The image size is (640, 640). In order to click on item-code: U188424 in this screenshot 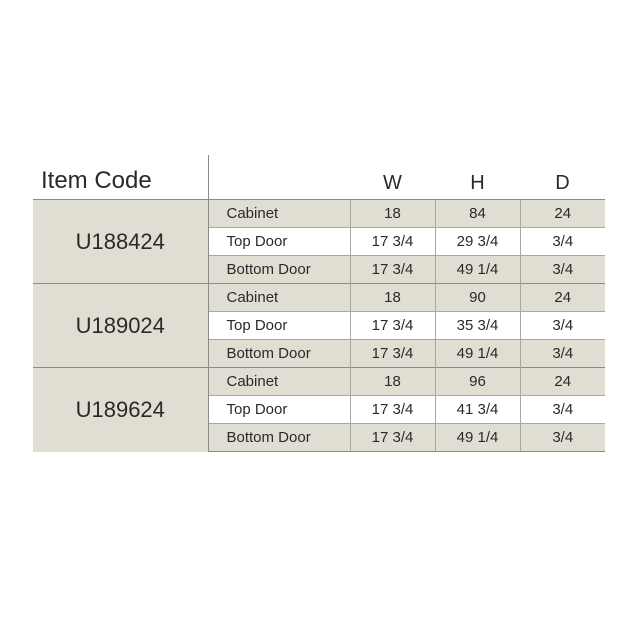, I will do `click(120, 241)`.